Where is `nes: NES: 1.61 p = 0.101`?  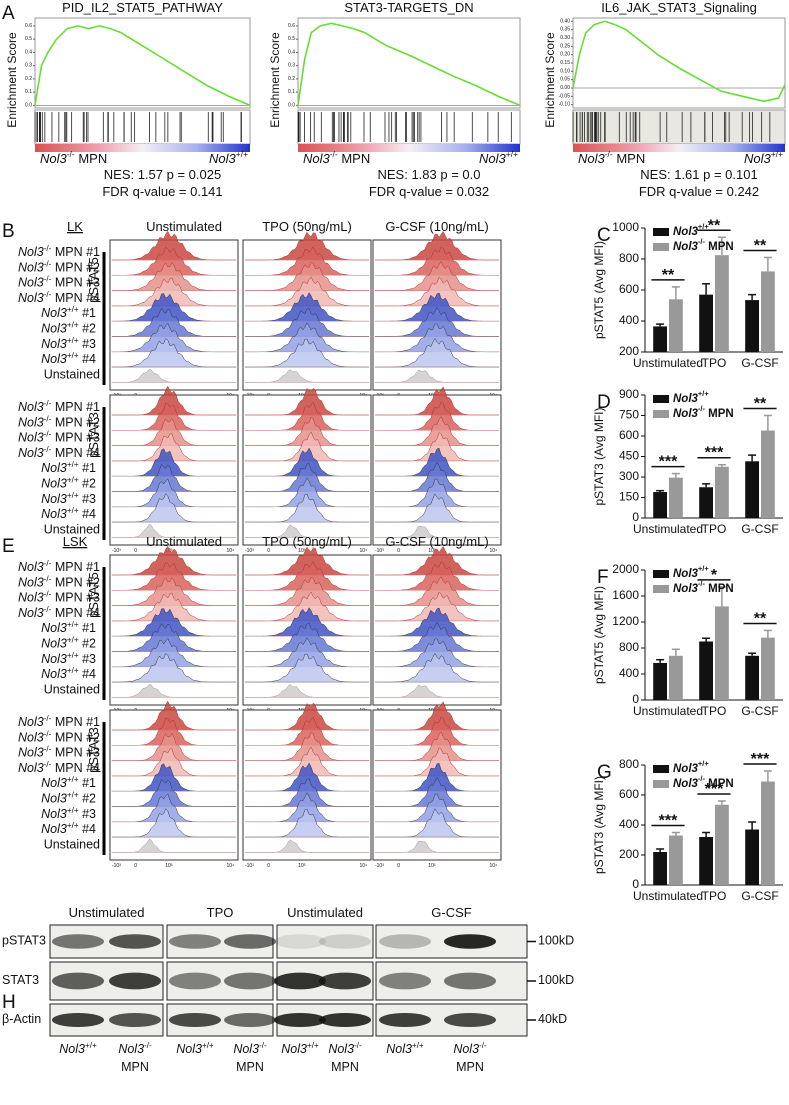
nes: NES: 1.61 p = 0.101 is located at coordinates (698, 174).